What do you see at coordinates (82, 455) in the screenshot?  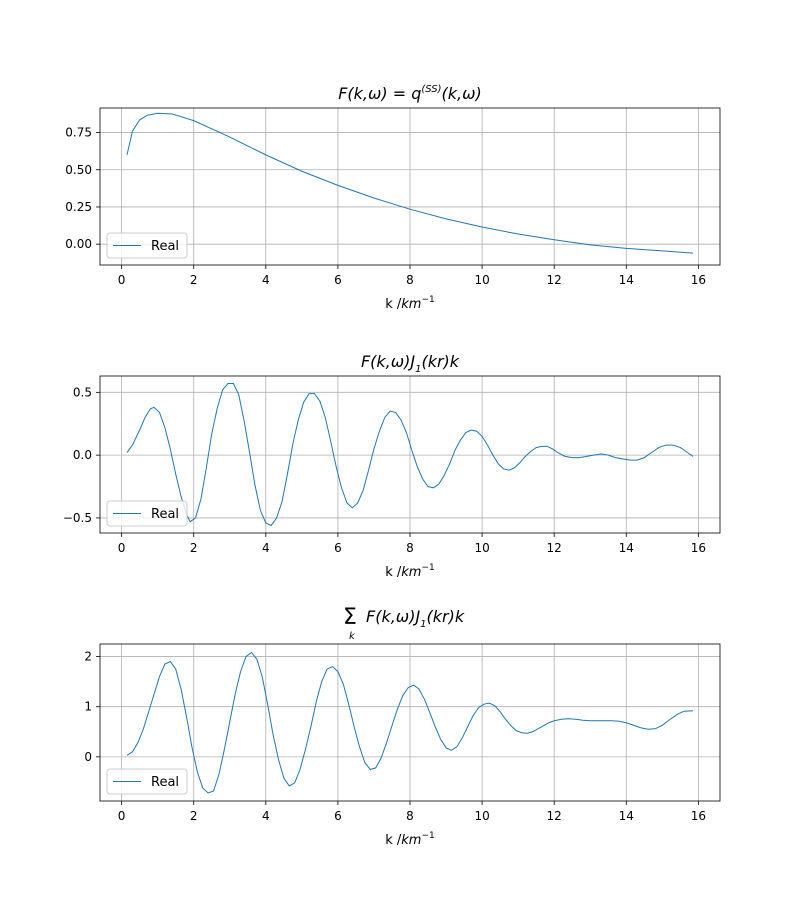 I see `y-tick-label: 0.0` at bounding box center [82, 455].